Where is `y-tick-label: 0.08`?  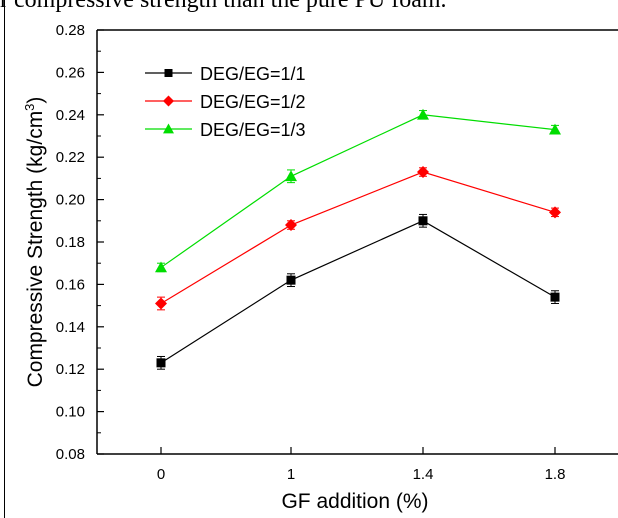 y-tick-label: 0.08 is located at coordinates (70, 454).